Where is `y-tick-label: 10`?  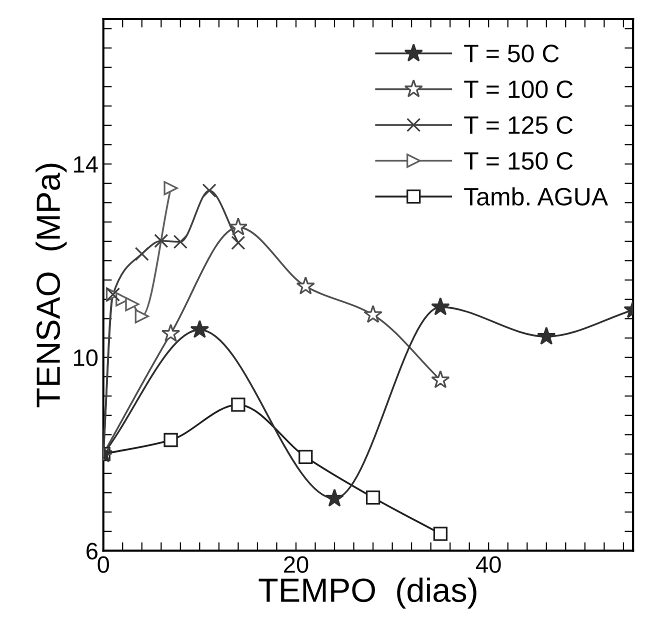 y-tick-label: 10 is located at coordinates (86, 357).